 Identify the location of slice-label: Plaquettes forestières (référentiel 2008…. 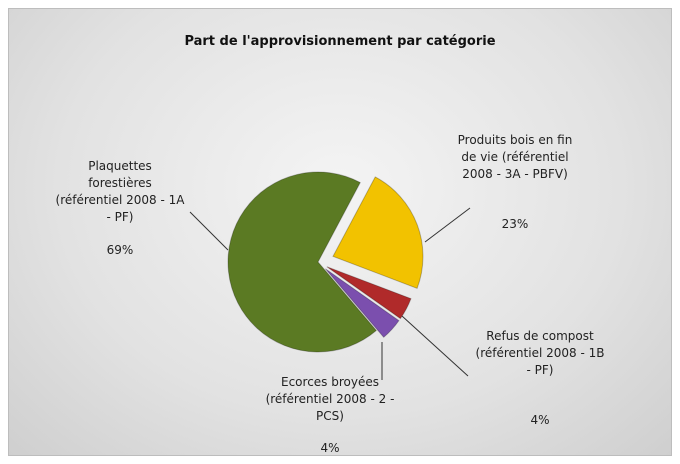
(120, 191).